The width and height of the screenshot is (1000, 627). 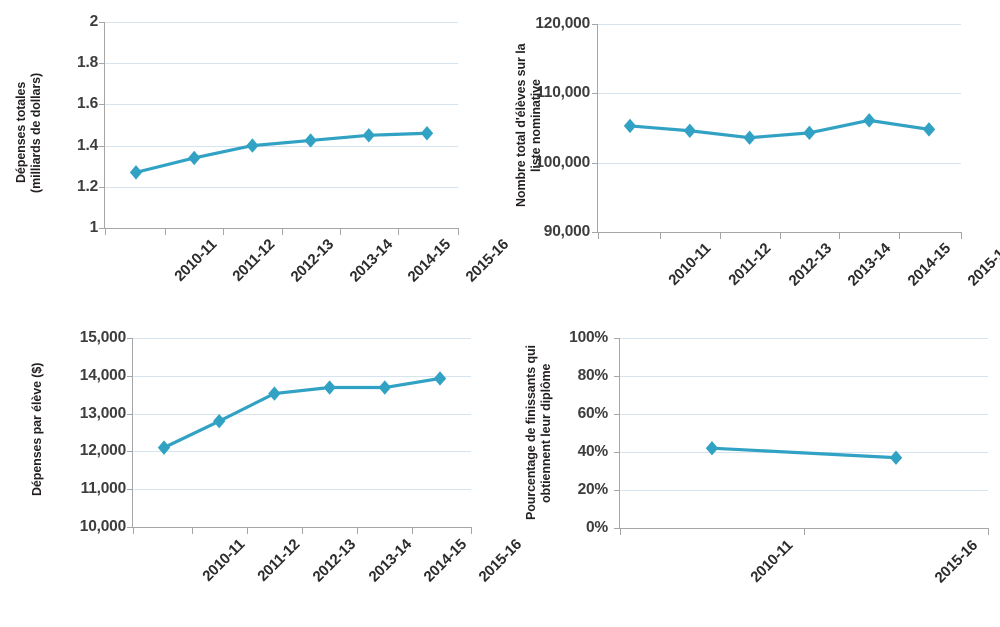 What do you see at coordinates (566, 231) in the screenshot?
I see `y-axis-tick-label: 90,000` at bounding box center [566, 231].